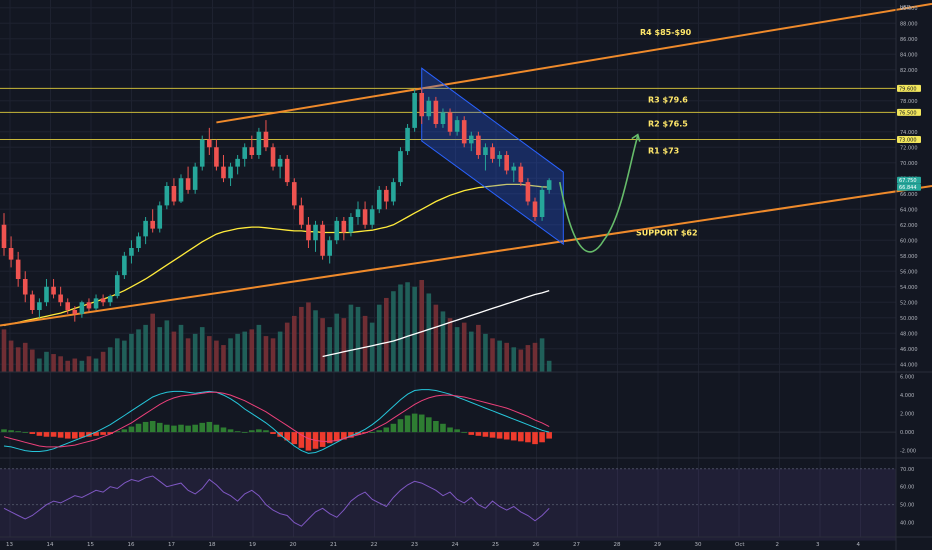  I want to click on macd-tick-label: 4.000, so click(907, 396).